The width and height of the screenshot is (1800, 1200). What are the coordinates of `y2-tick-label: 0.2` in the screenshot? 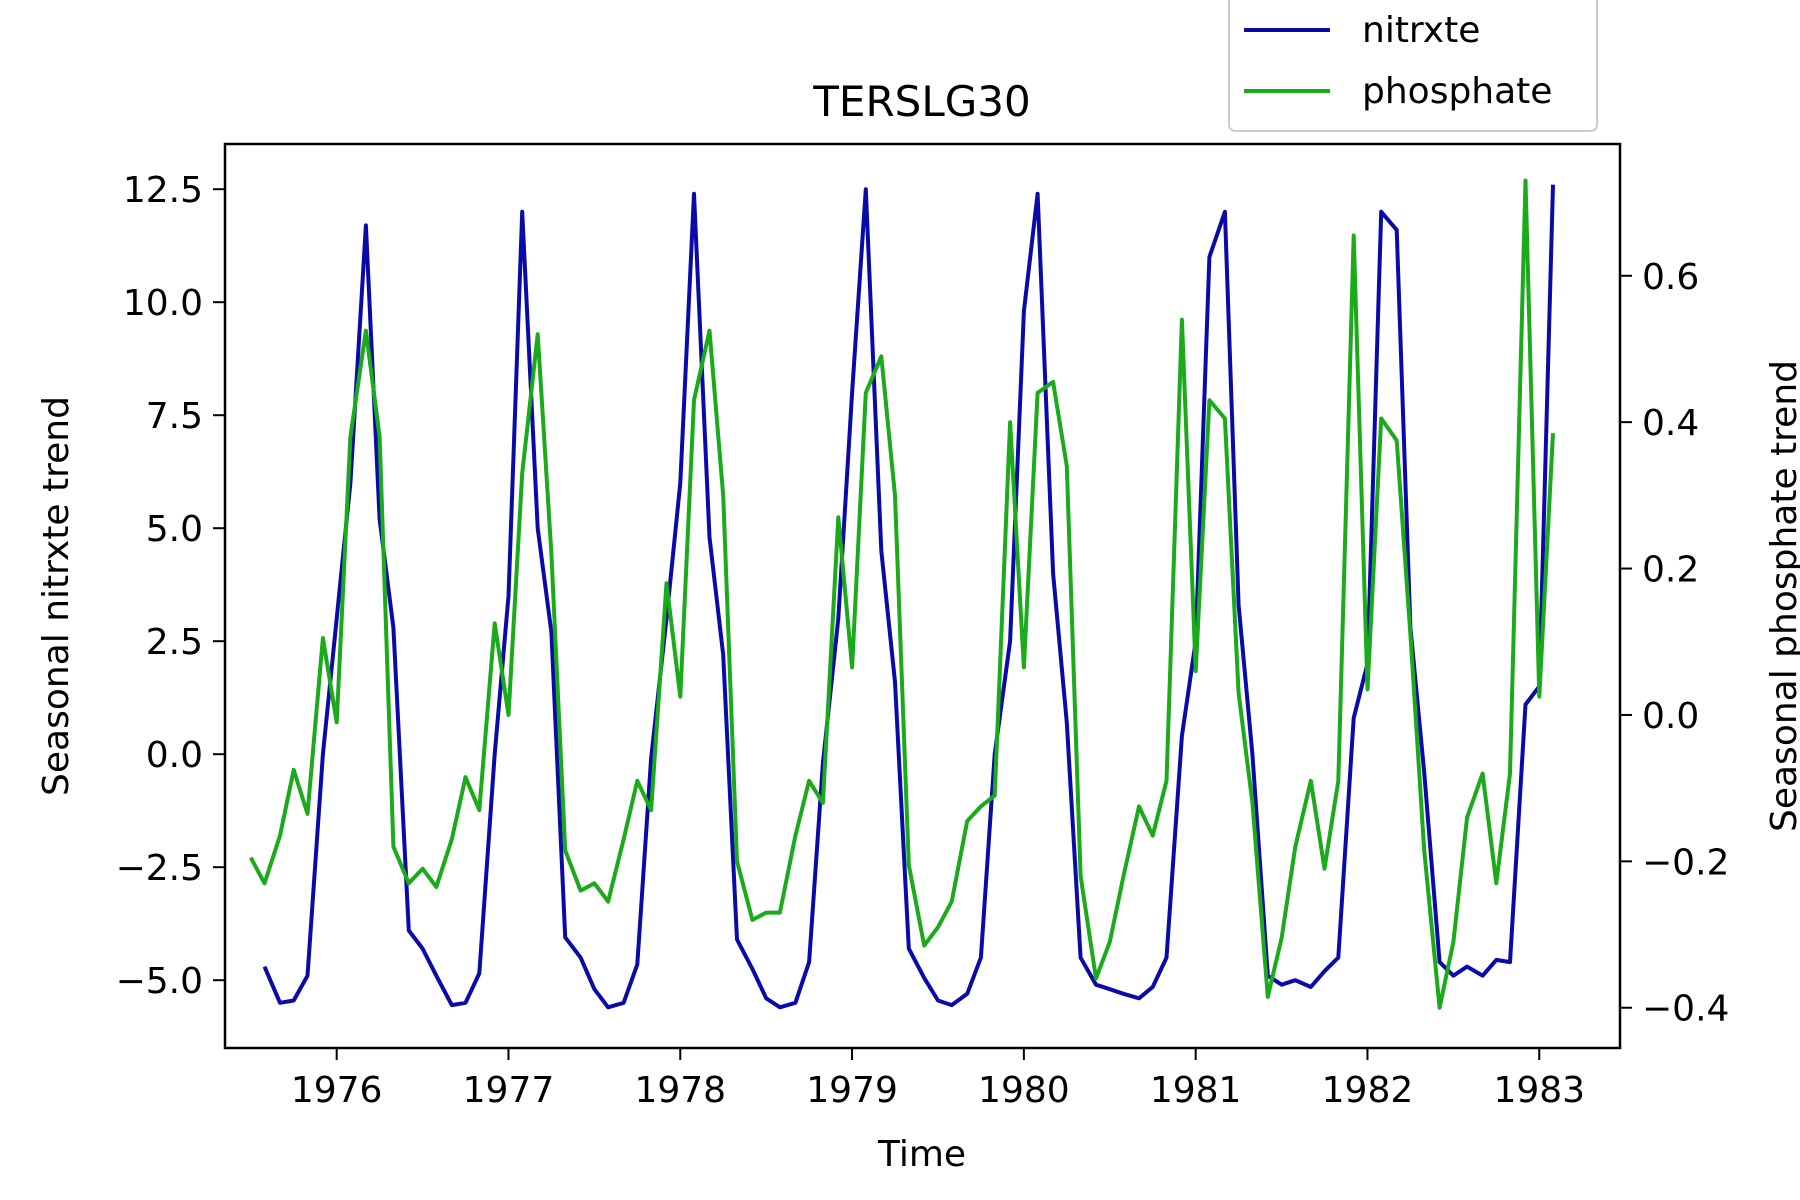 It's located at (1670, 570).